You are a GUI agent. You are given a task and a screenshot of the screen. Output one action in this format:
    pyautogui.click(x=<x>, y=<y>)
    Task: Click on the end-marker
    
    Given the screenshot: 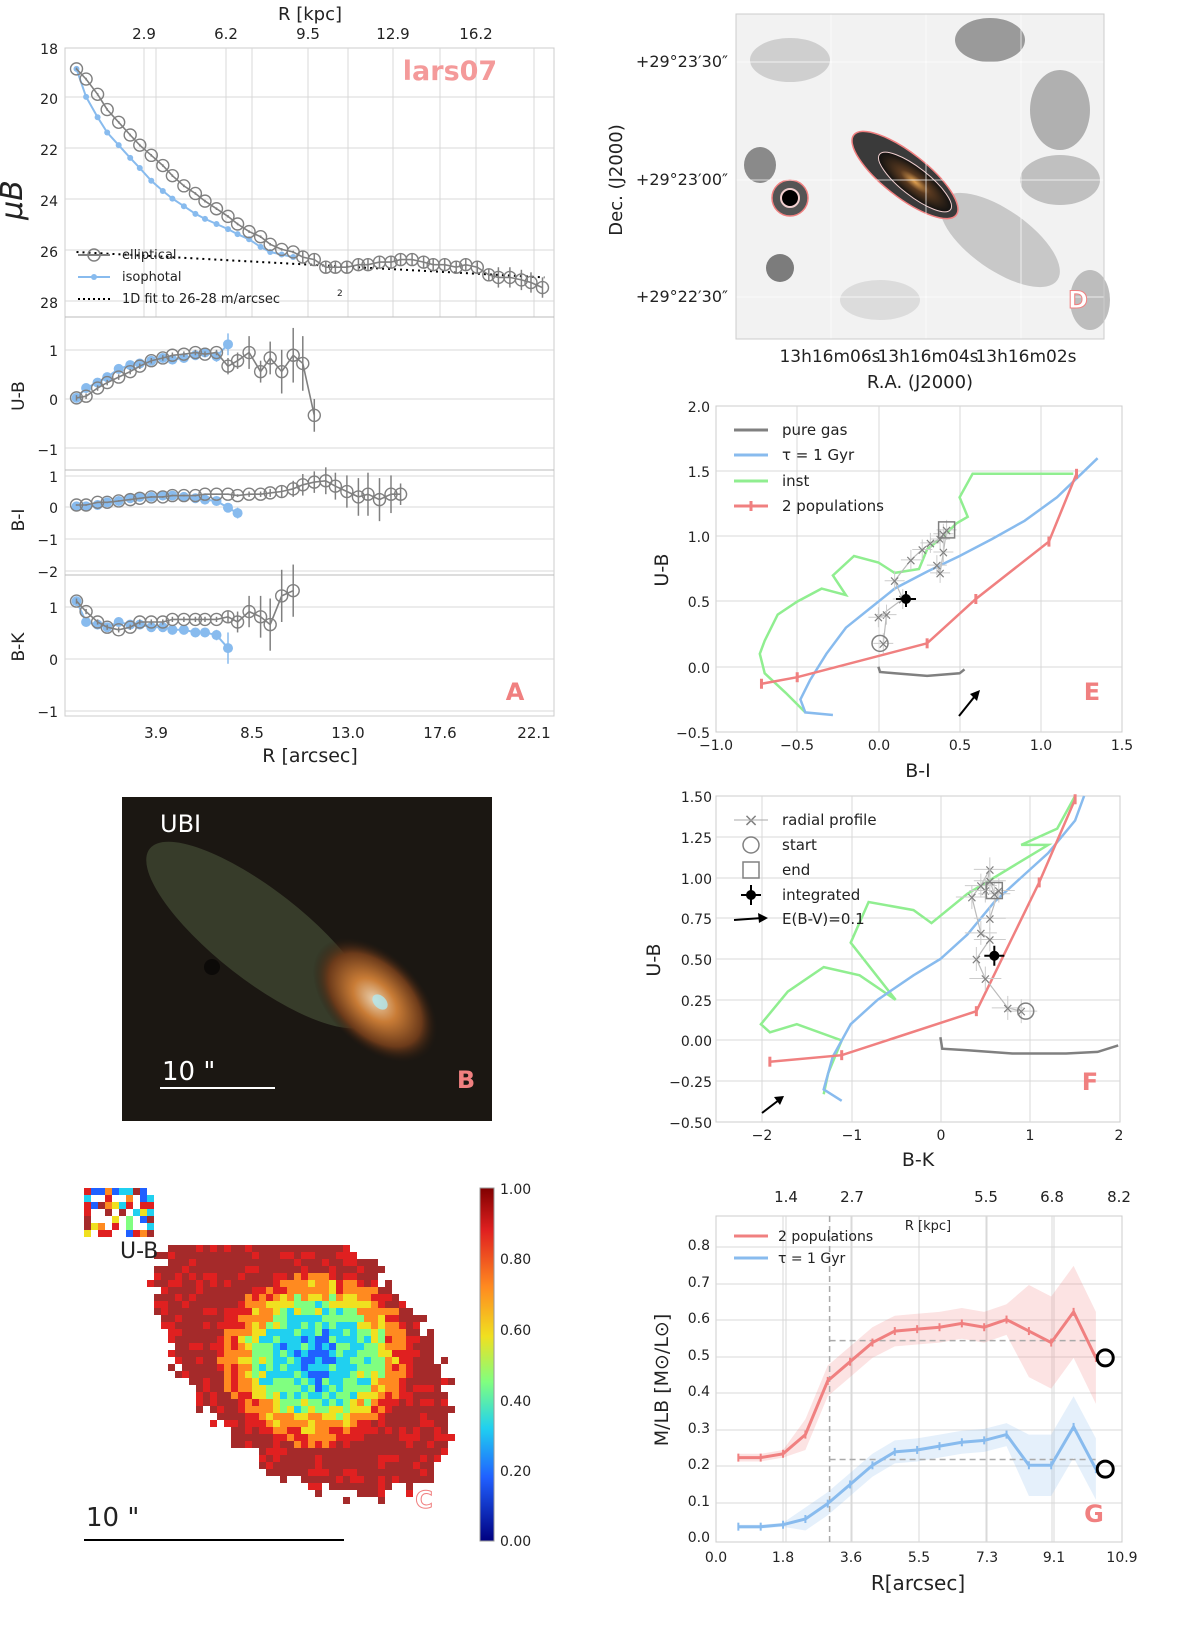 What is the action you would take?
    pyautogui.click(x=994, y=890)
    